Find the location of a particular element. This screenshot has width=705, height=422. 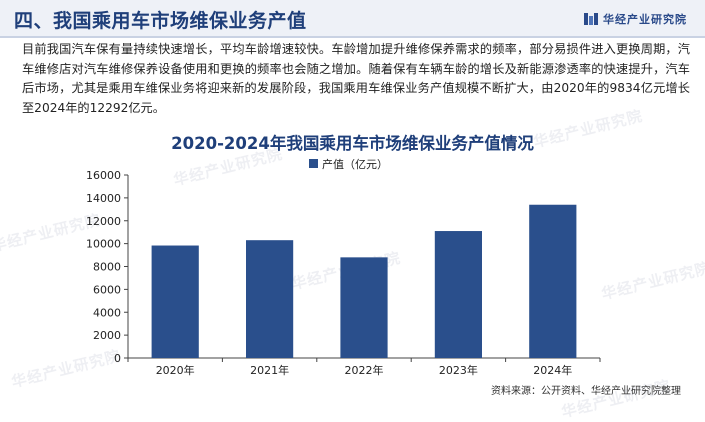

section-header: 四、我国乘用车市场维保业务产值 华经产业研究院 is located at coordinates (352, 19).